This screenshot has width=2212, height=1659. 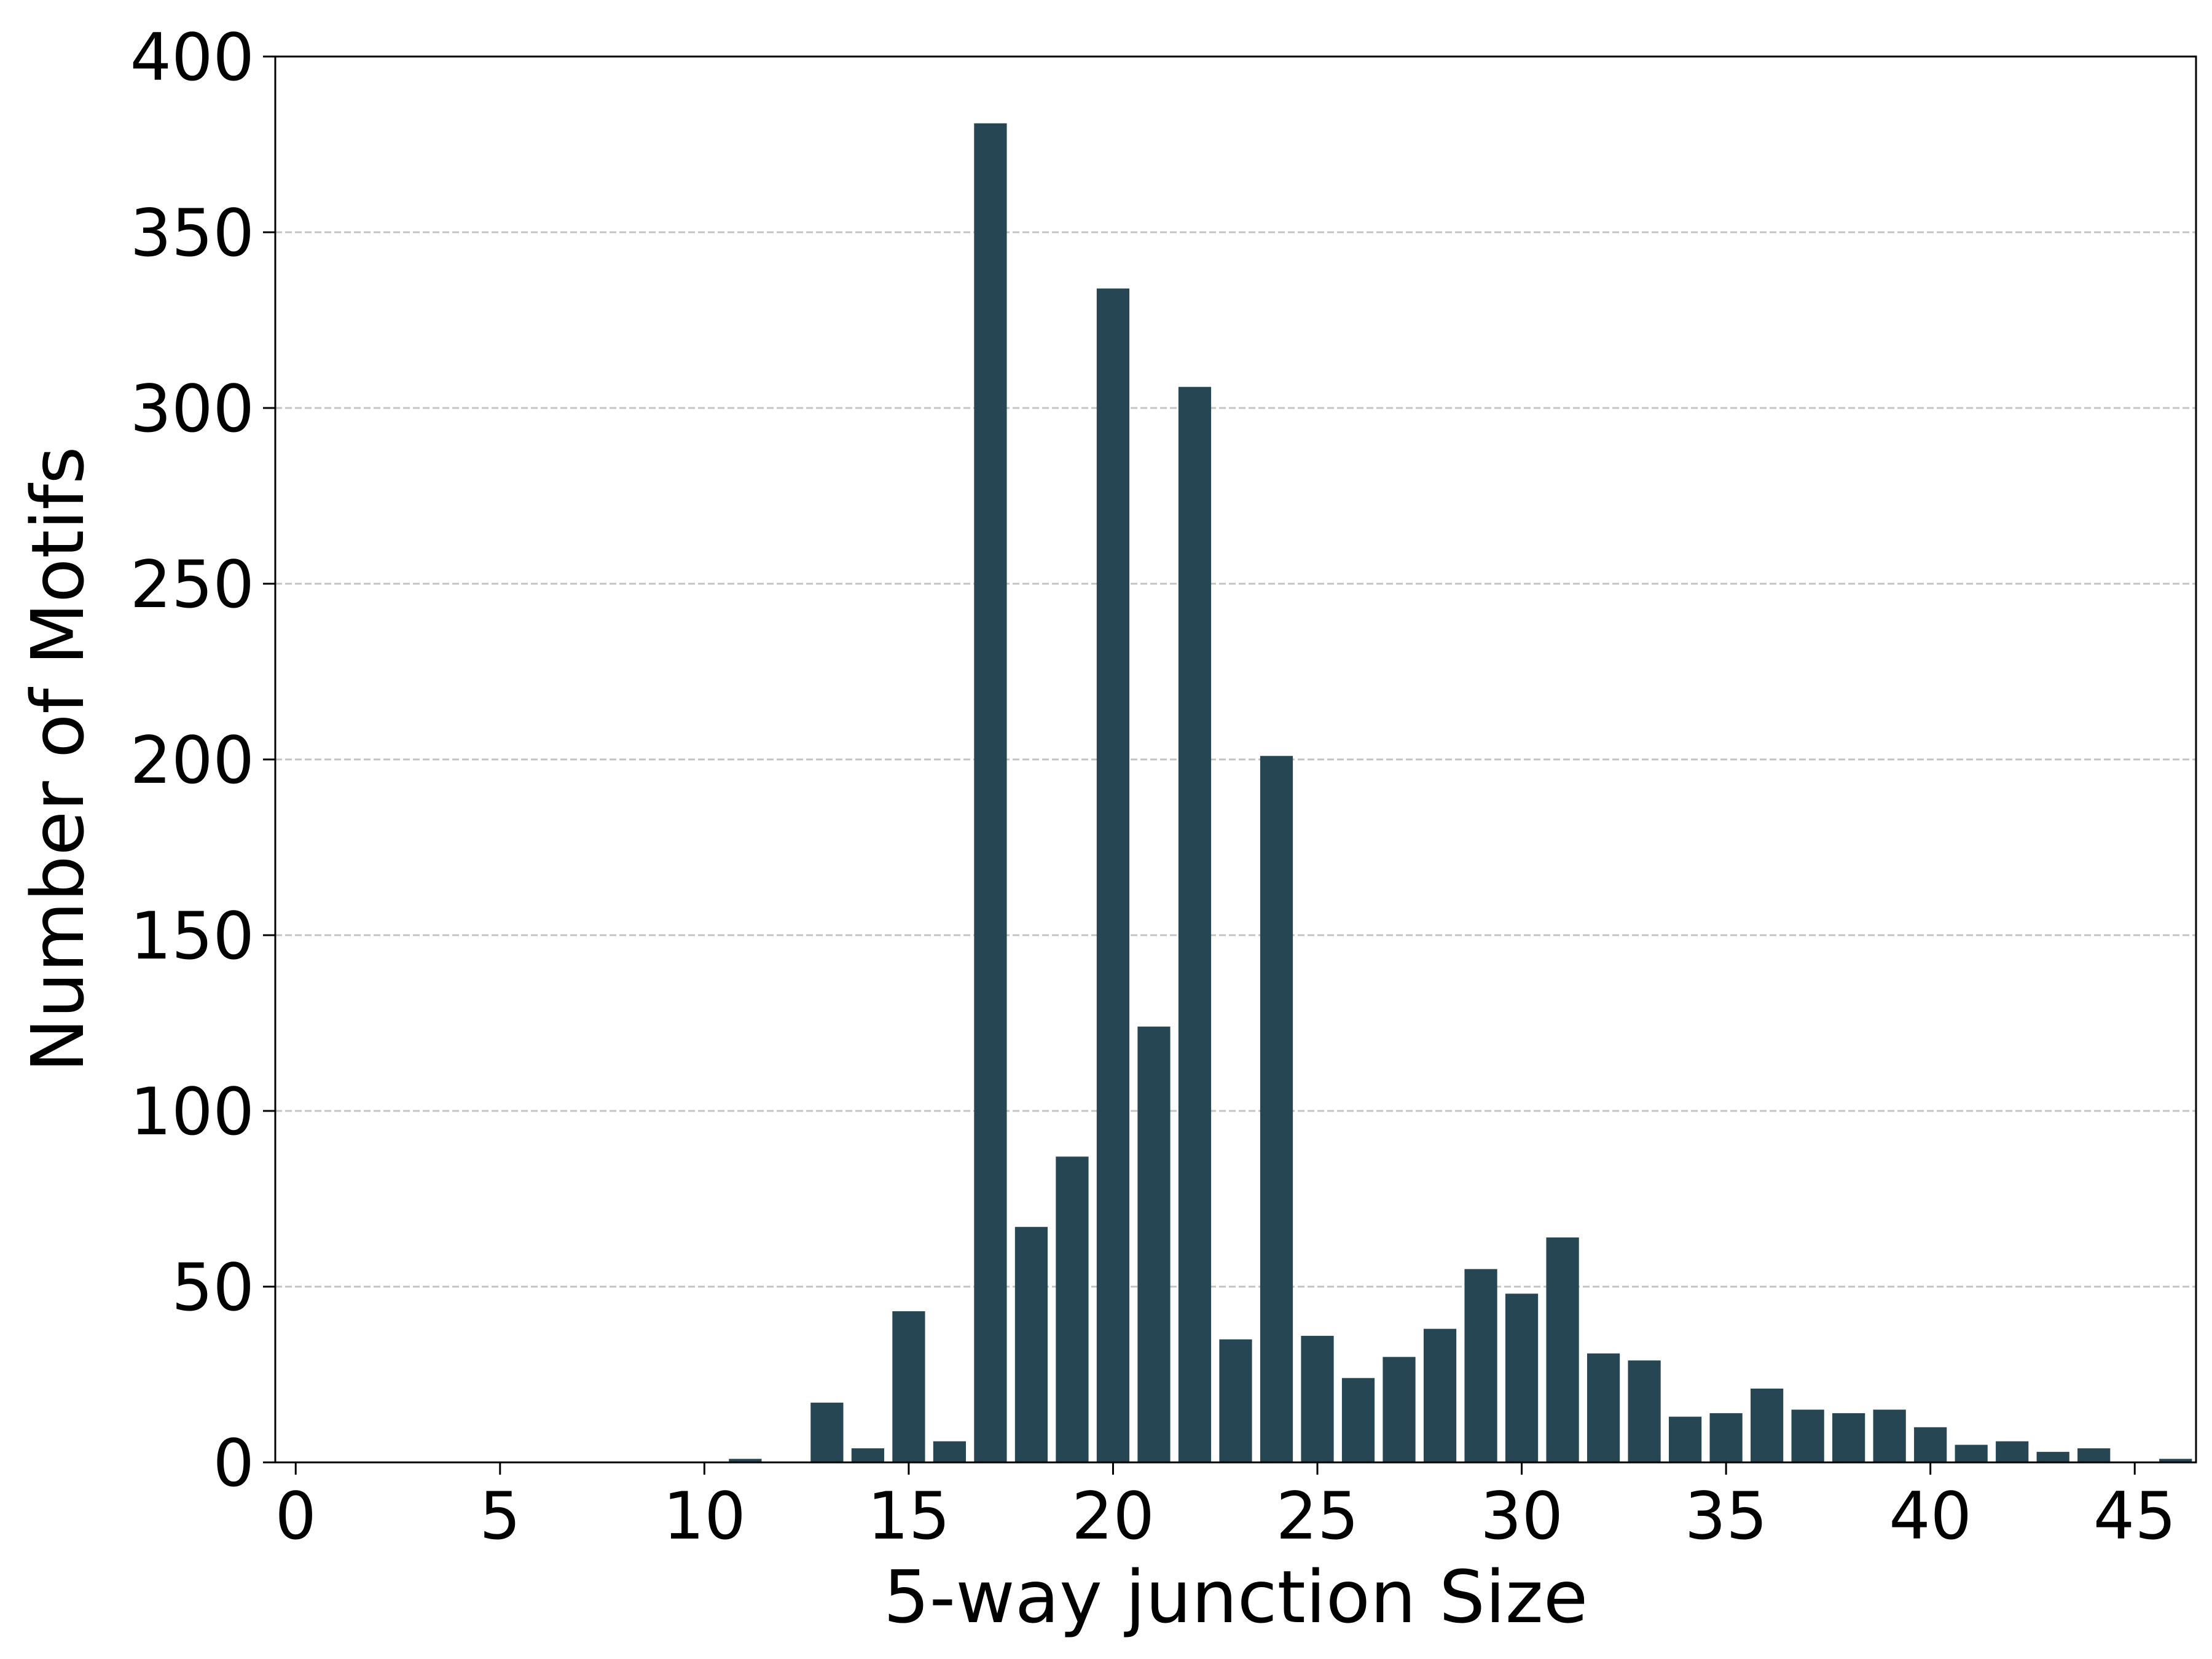 What do you see at coordinates (57, 760) in the screenshot?
I see `y-axis-label: Number of Motifs` at bounding box center [57, 760].